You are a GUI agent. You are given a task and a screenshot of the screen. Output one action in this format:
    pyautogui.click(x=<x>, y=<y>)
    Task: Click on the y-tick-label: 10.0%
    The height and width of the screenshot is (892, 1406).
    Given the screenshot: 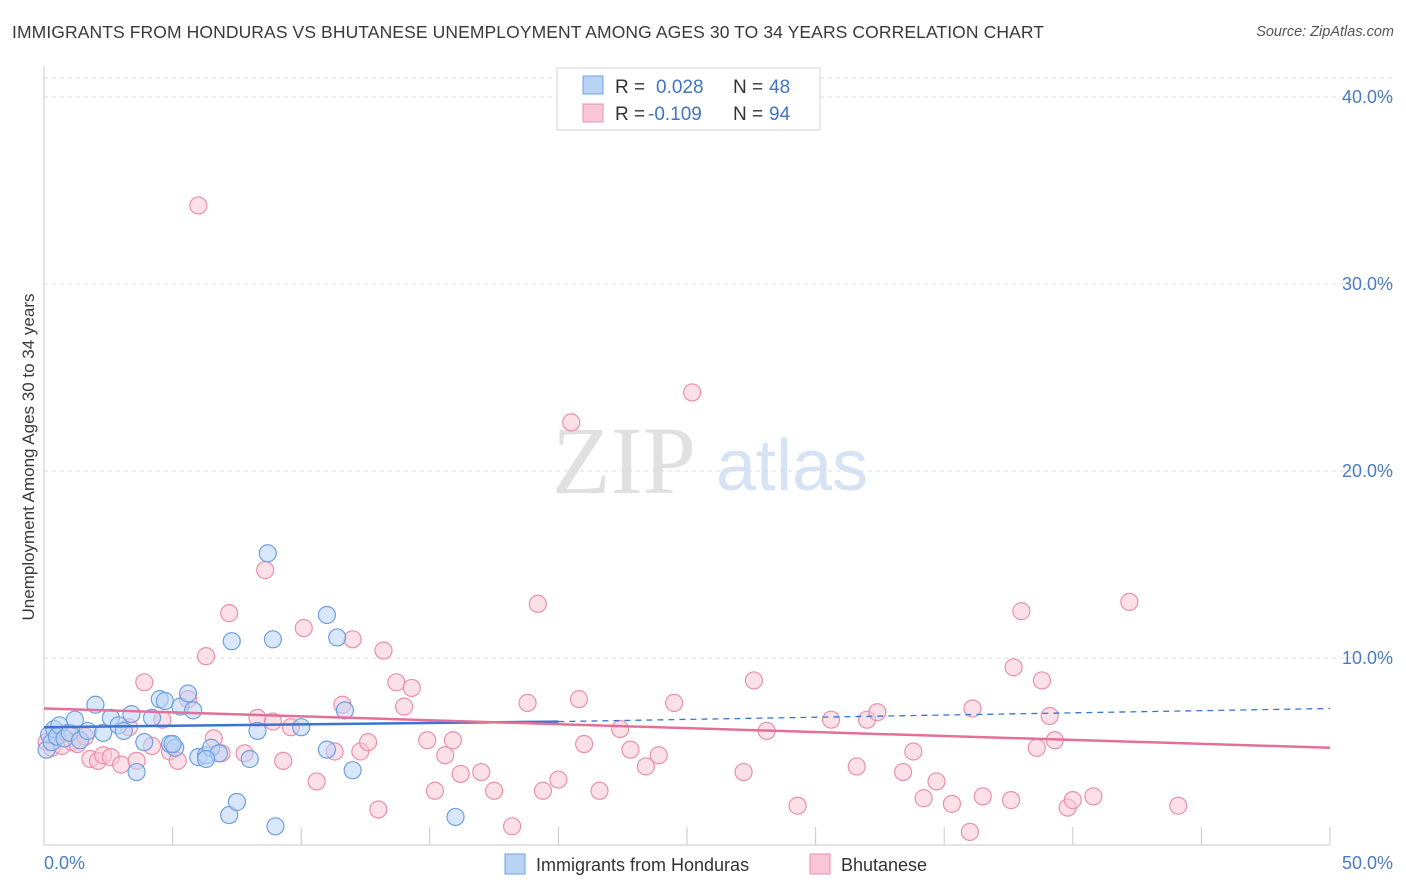 What is the action you would take?
    pyautogui.click(x=1367, y=658)
    